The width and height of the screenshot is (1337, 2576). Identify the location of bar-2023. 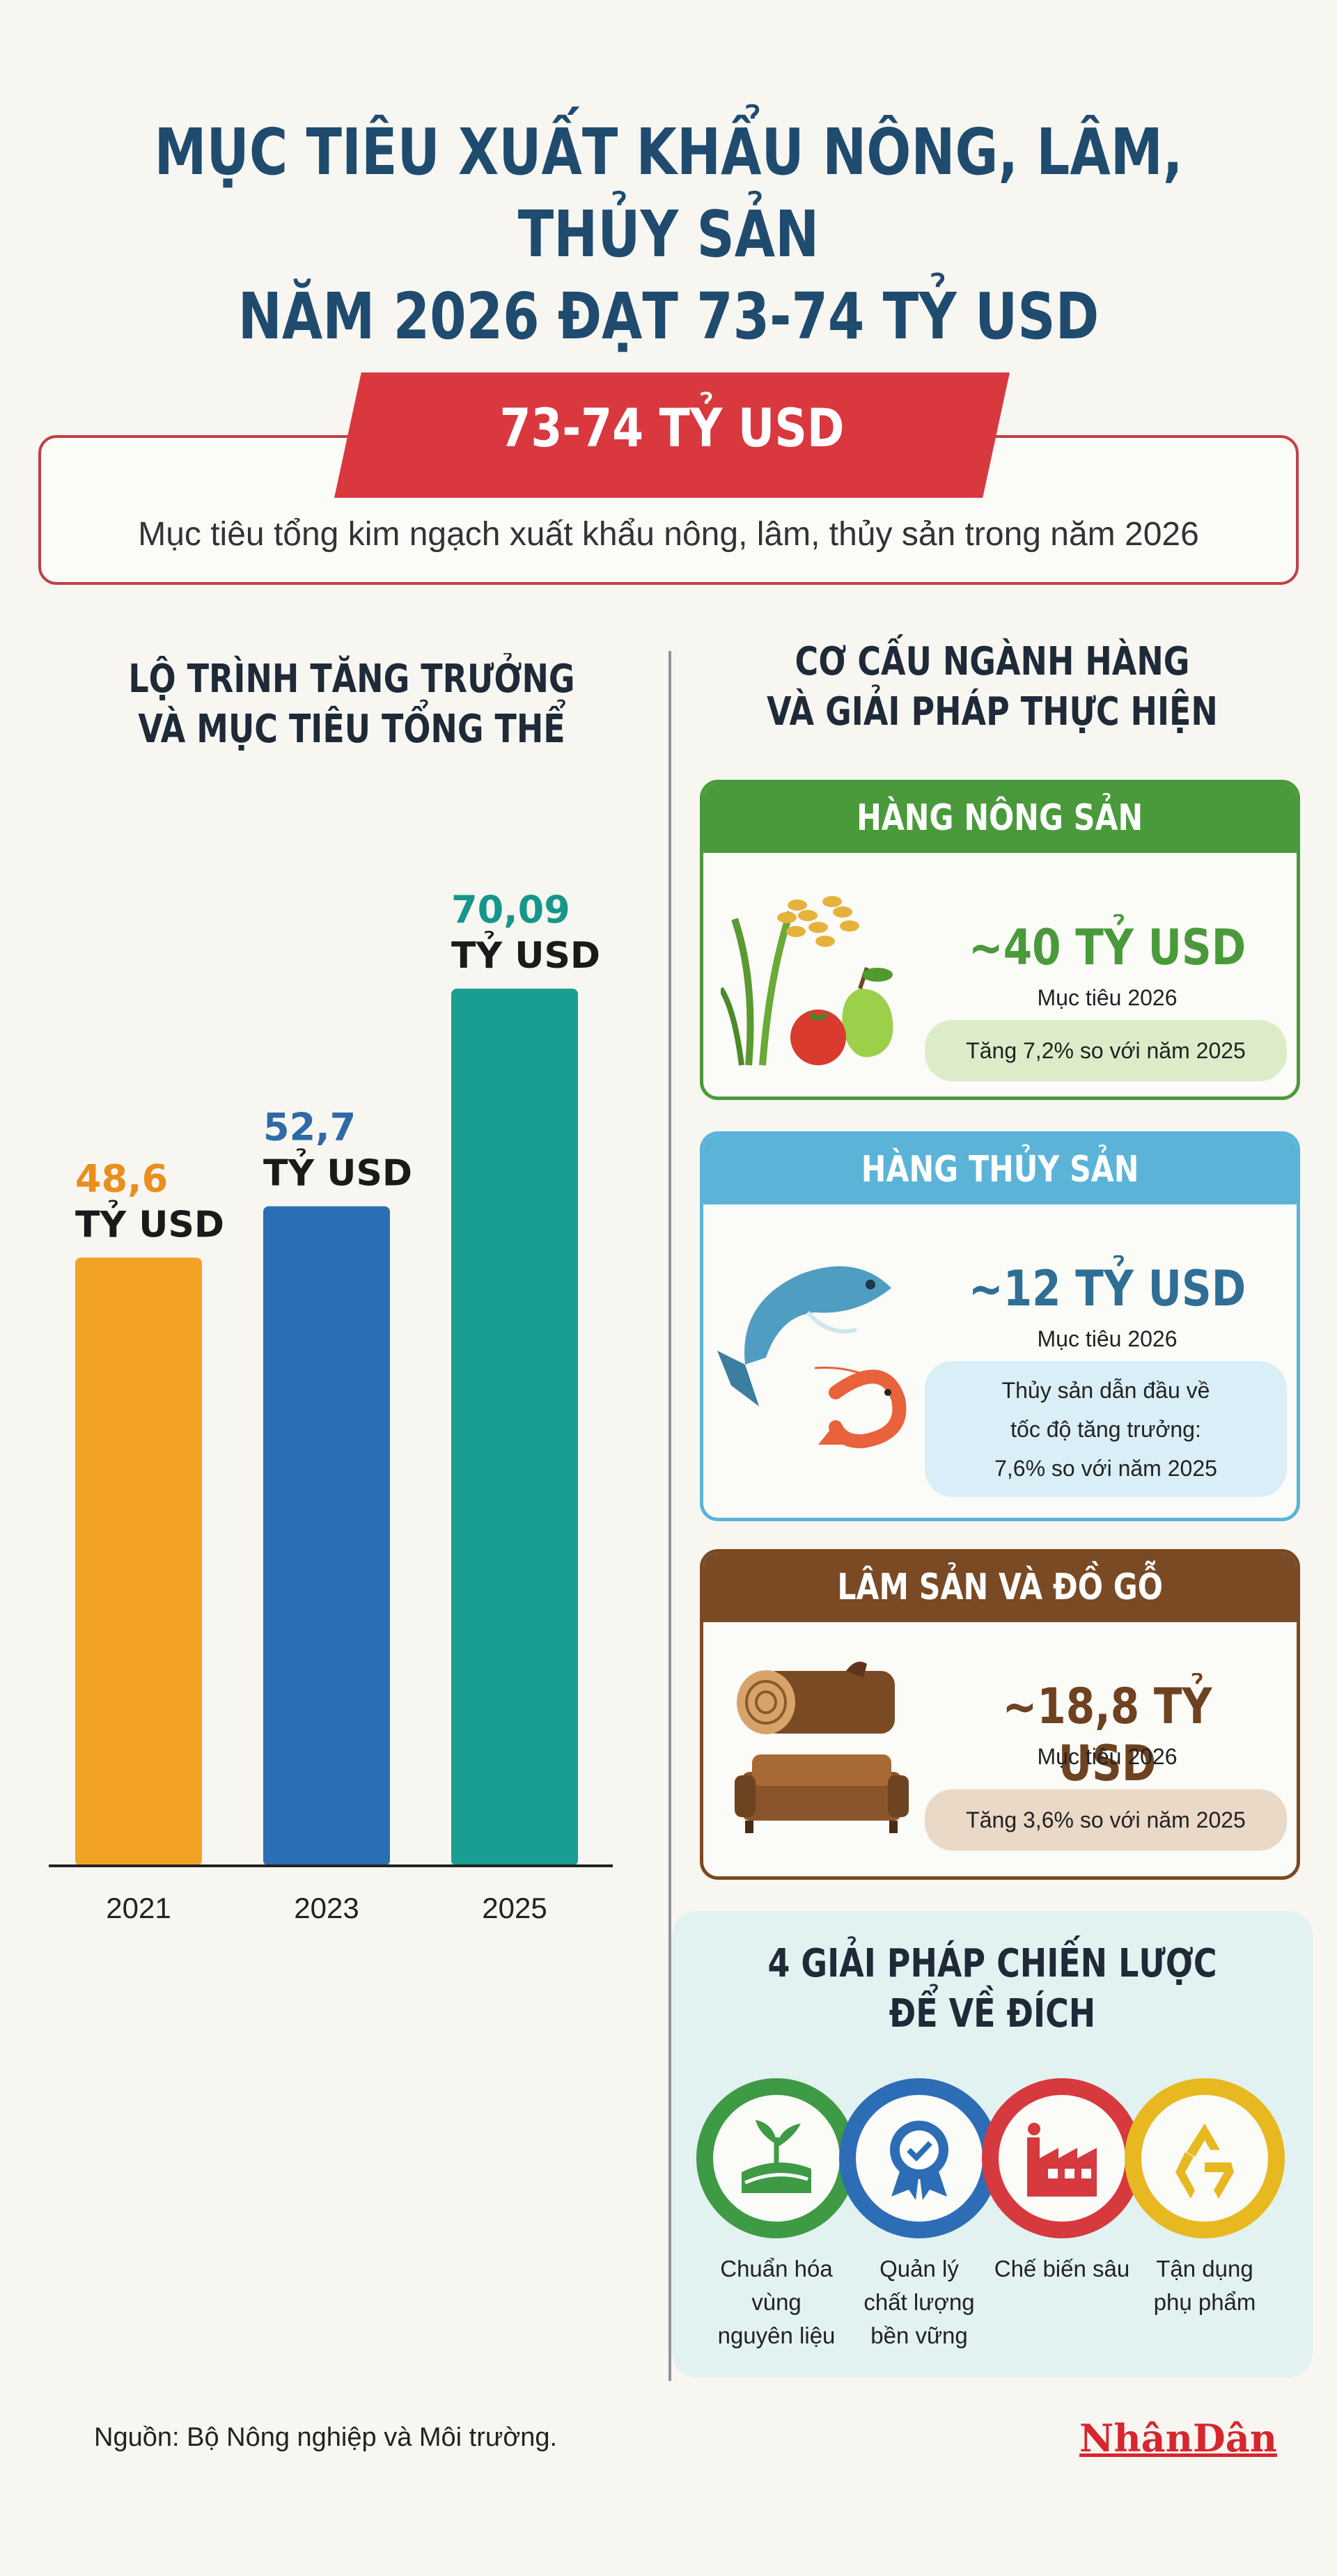
(327, 1536).